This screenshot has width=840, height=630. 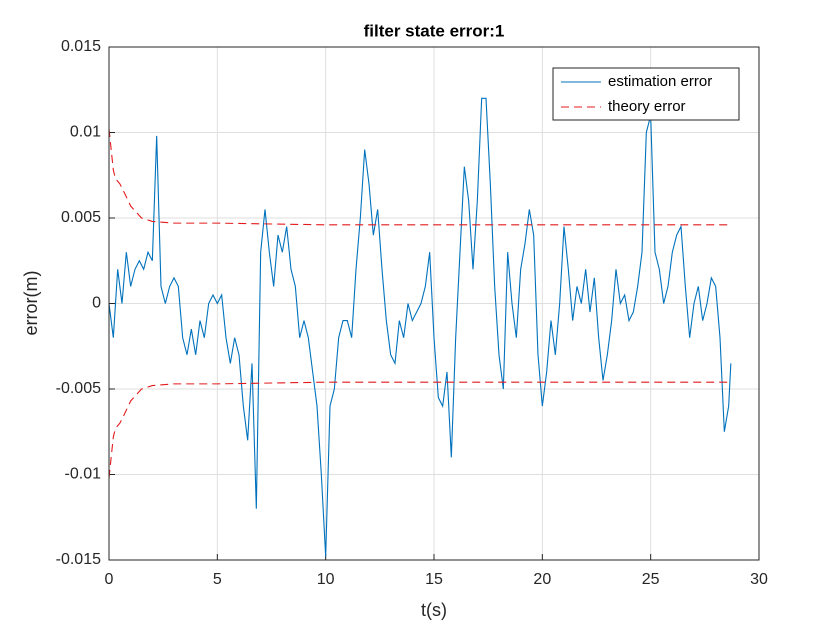 What do you see at coordinates (85, 132) in the screenshot?
I see `y-tick-label: 0.01` at bounding box center [85, 132].